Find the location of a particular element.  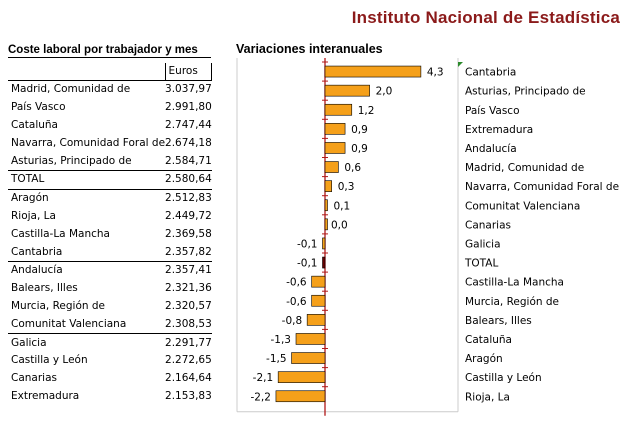

category-label: País Vasco is located at coordinates (492, 111).